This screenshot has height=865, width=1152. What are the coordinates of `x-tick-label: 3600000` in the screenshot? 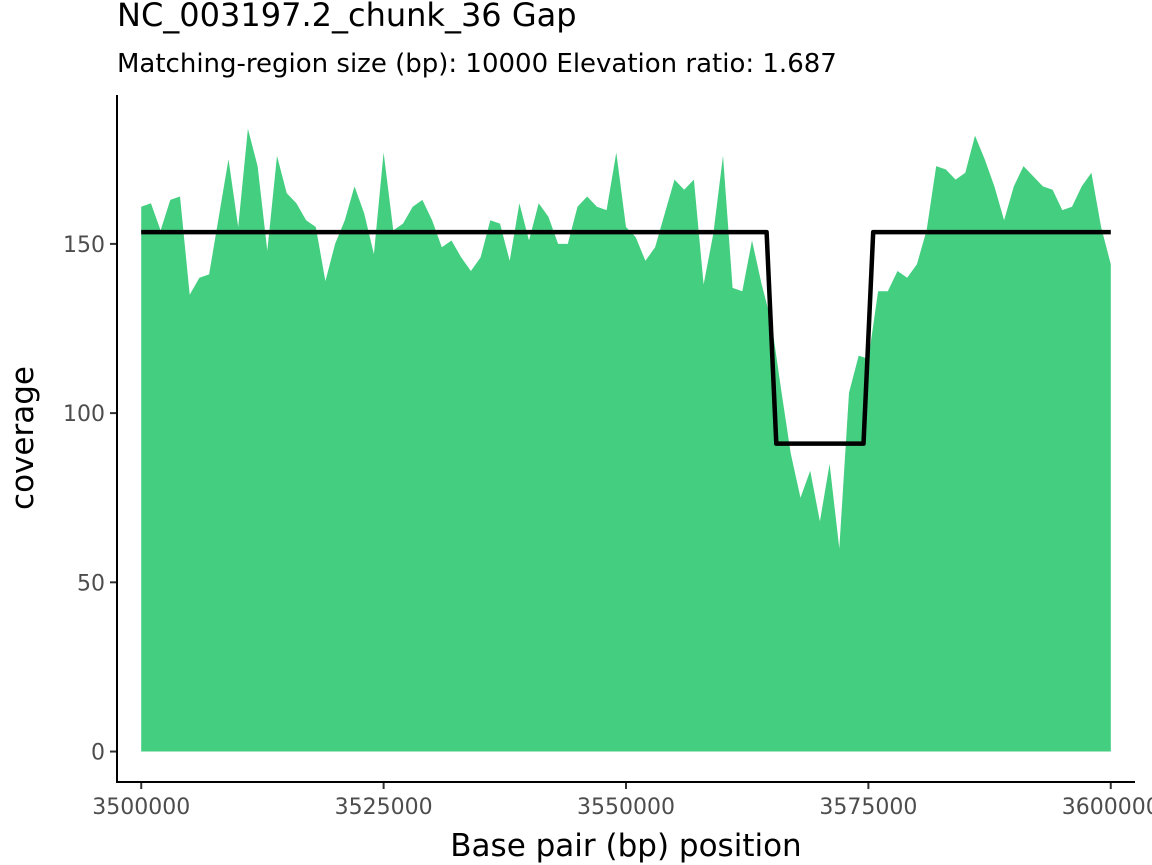 It's located at (1107, 807).